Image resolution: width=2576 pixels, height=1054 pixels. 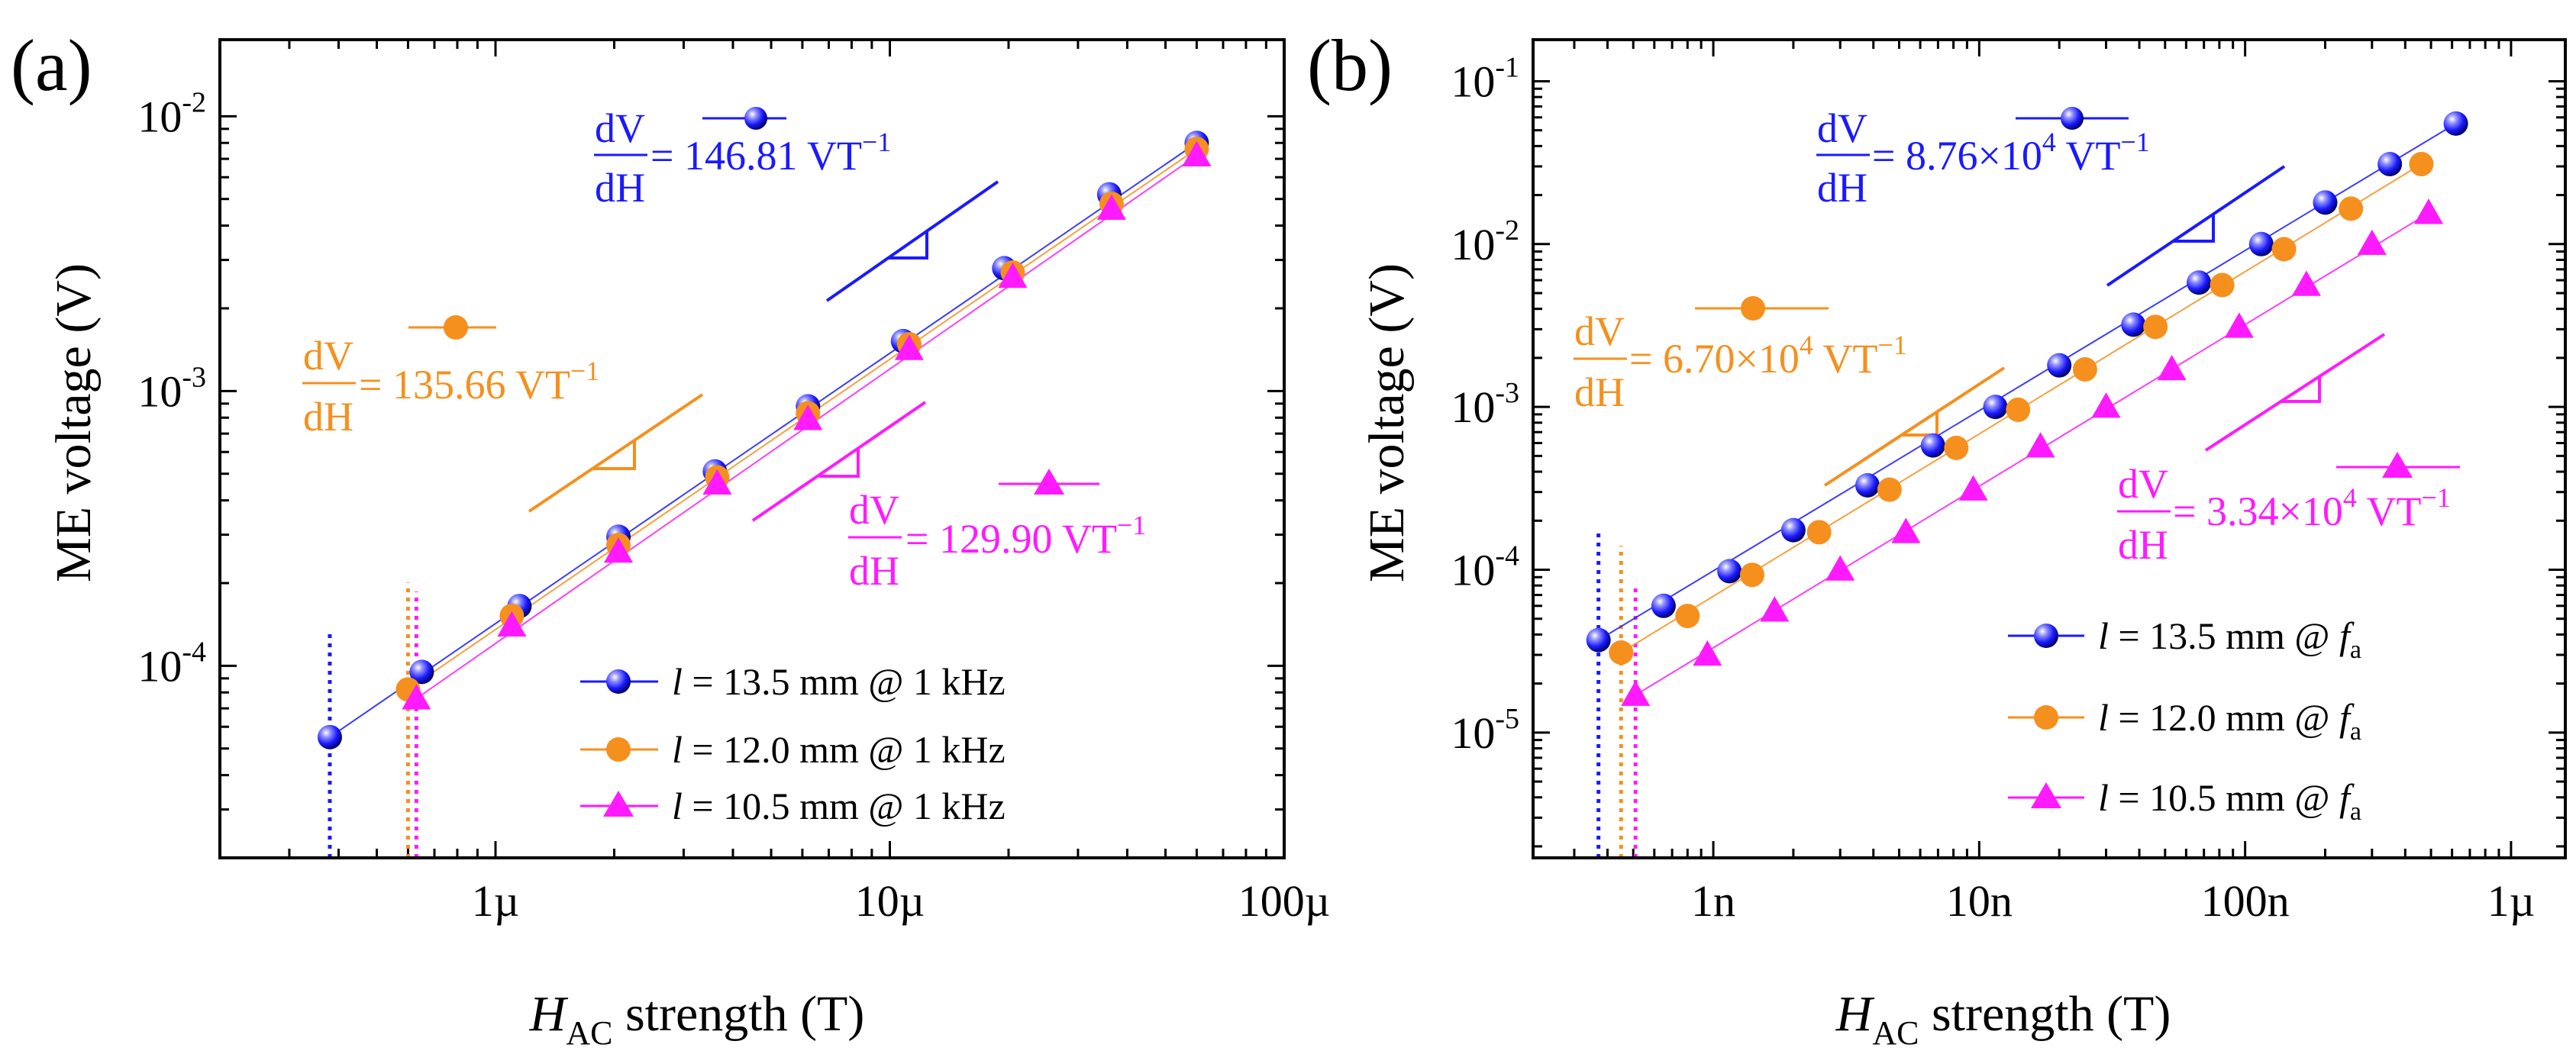 I want to click on annotation-value: = 129.90 VT−1, so click(x=1025, y=536).